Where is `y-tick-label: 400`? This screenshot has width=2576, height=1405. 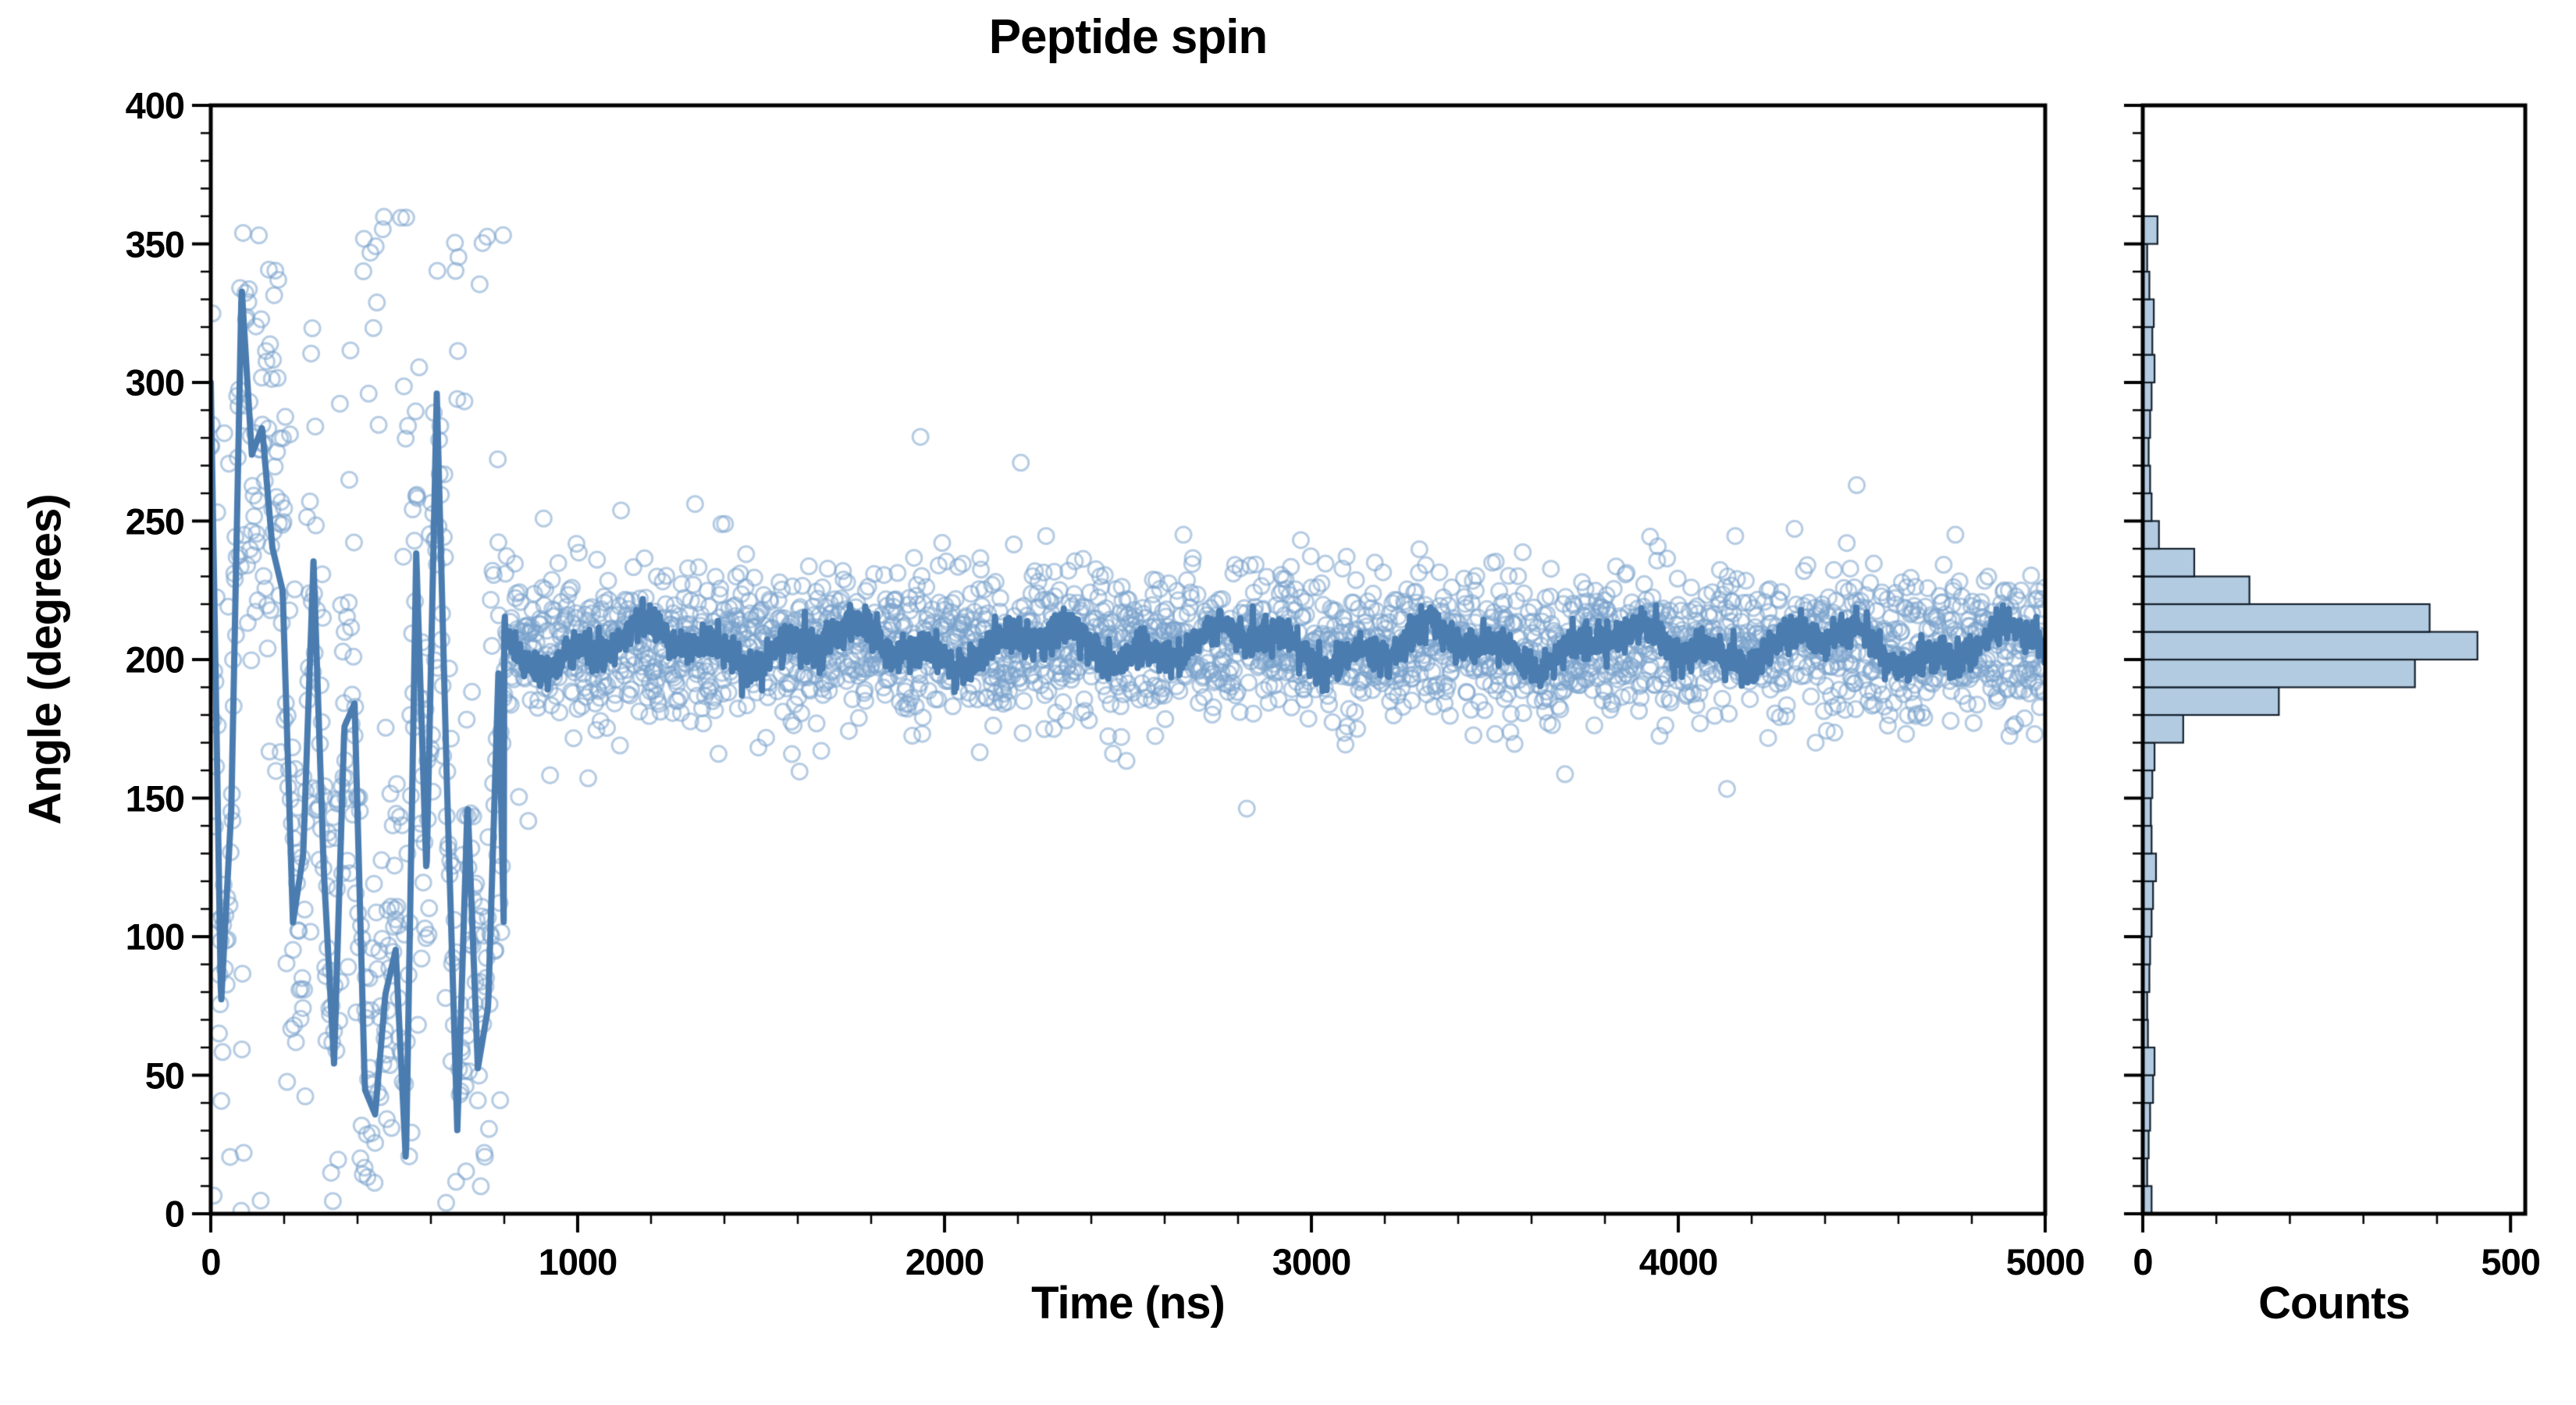 y-tick-label: 400 is located at coordinates (155, 105).